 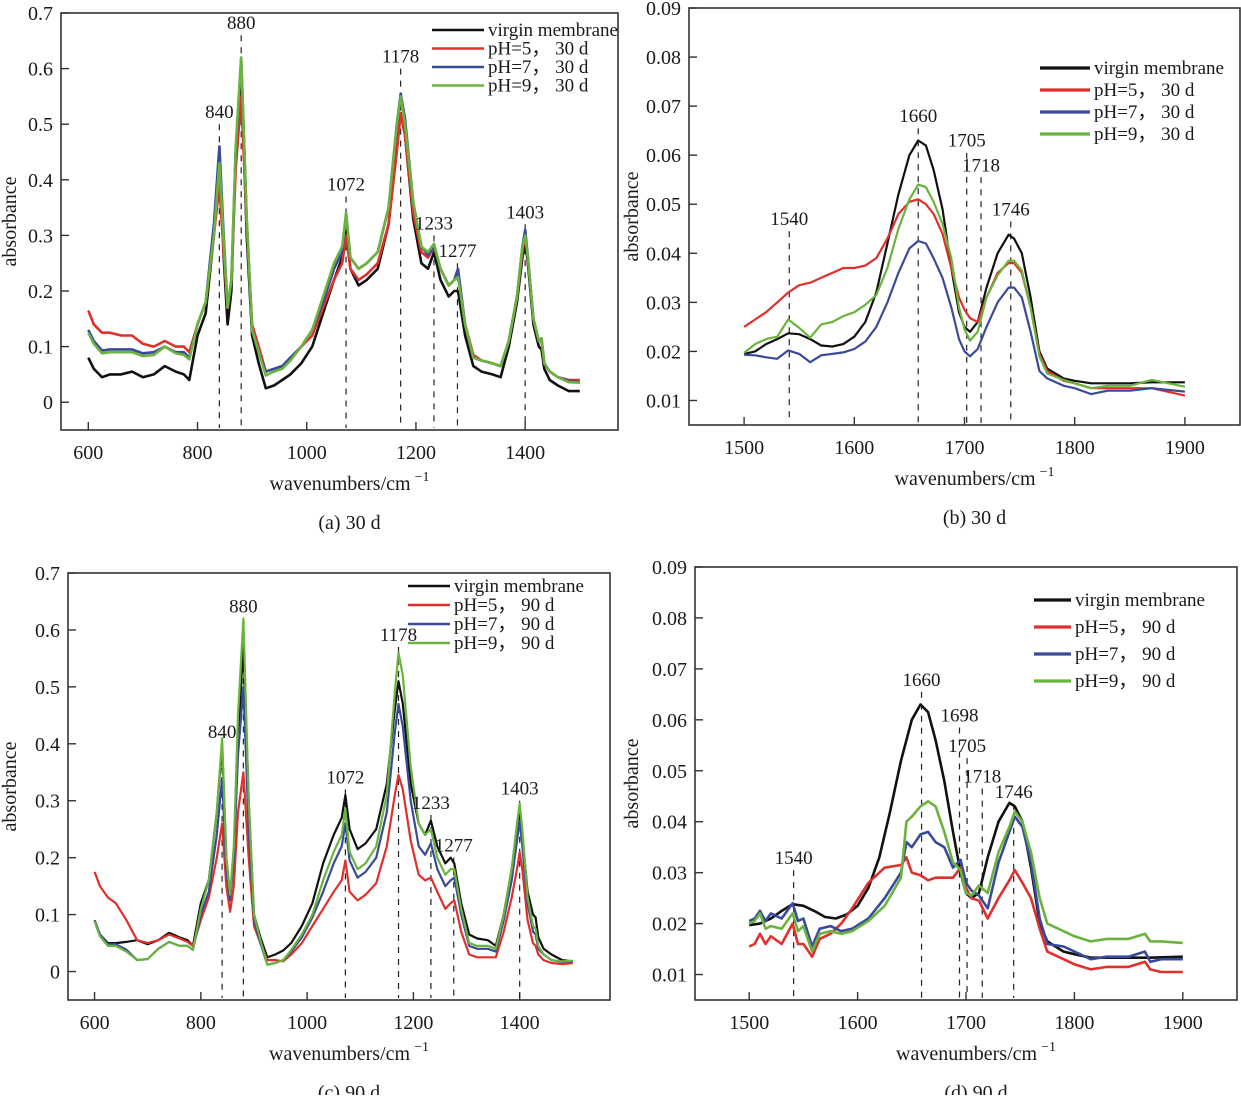 I want to click on peak-label: 1705, so click(x=967, y=746).